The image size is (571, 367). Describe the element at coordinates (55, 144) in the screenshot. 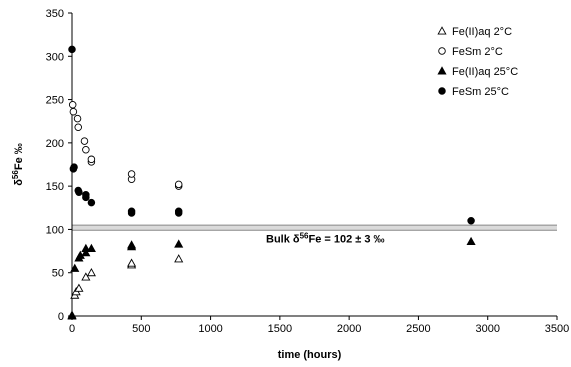

I see `y-tick-label: 200` at that location.